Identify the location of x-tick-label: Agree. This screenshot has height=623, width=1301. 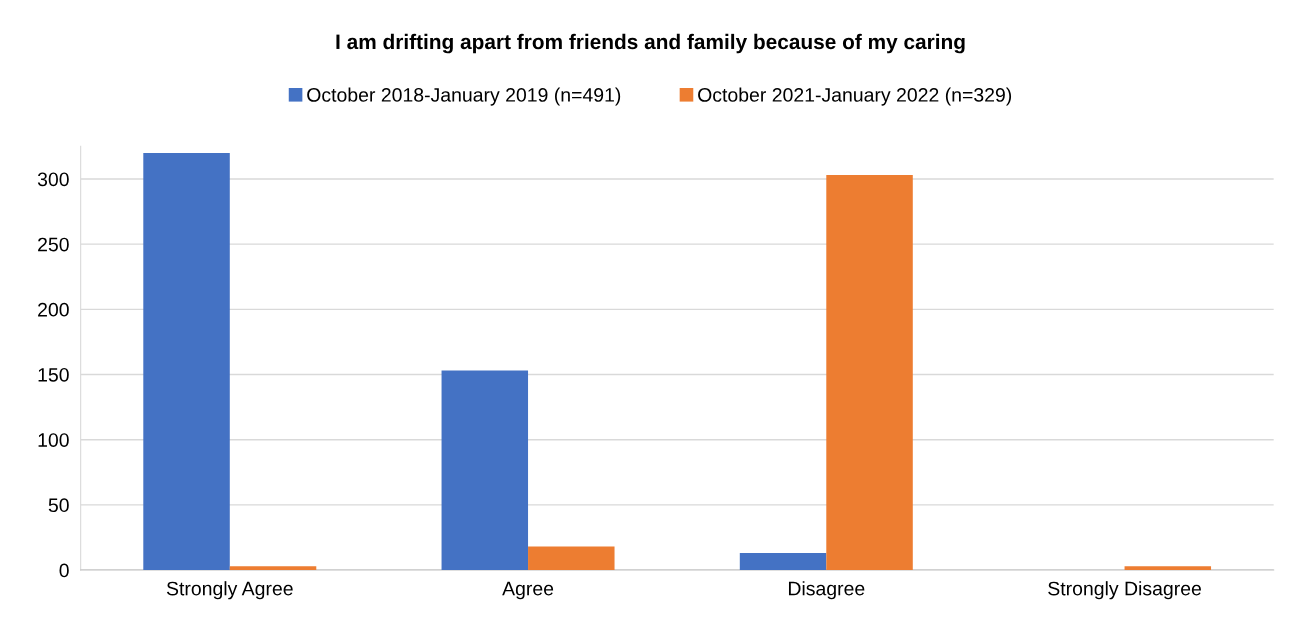
(528, 590).